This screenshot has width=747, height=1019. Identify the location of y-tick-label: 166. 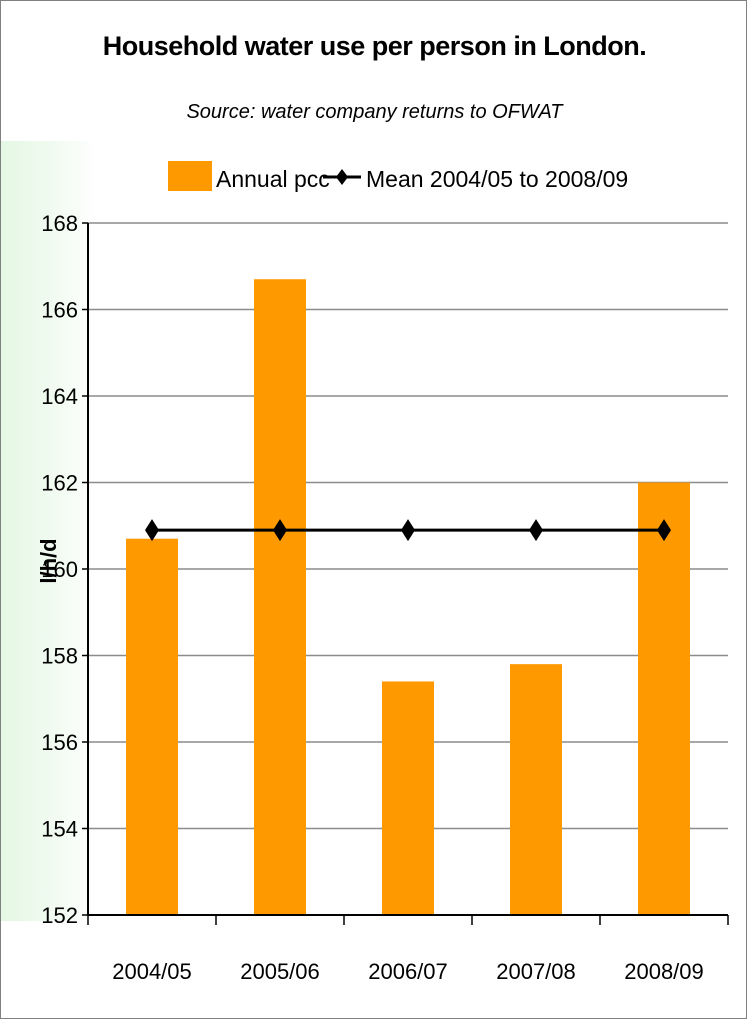
(59, 310).